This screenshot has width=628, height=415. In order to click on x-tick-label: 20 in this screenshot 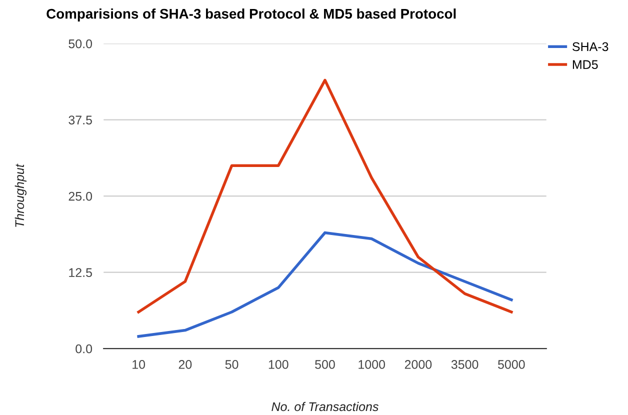, I will do `click(185, 364)`.